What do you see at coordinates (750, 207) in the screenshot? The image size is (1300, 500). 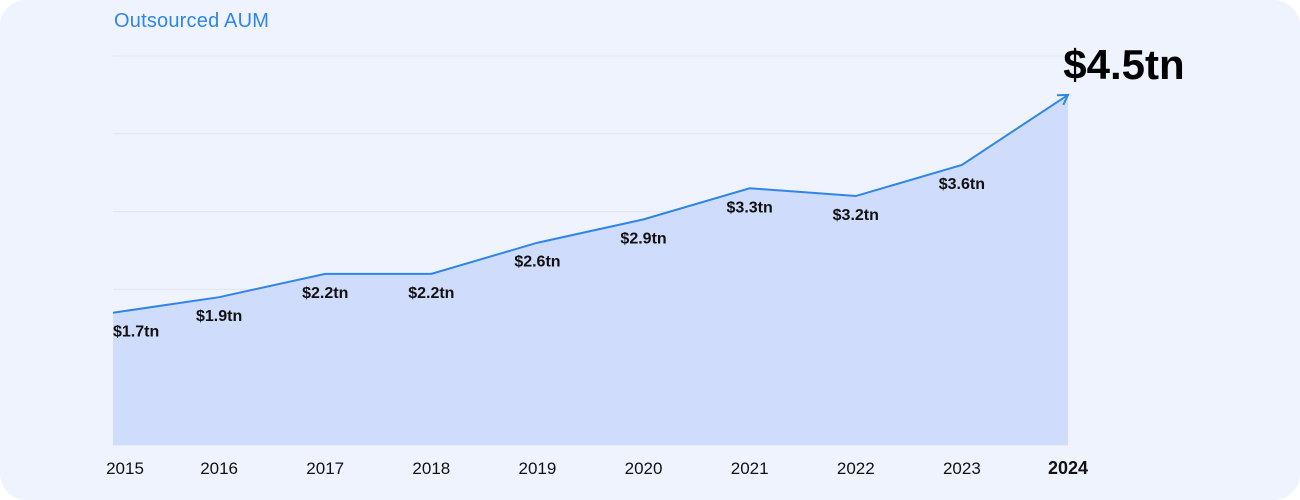 I see `data-label: $3.3tn` at bounding box center [750, 207].